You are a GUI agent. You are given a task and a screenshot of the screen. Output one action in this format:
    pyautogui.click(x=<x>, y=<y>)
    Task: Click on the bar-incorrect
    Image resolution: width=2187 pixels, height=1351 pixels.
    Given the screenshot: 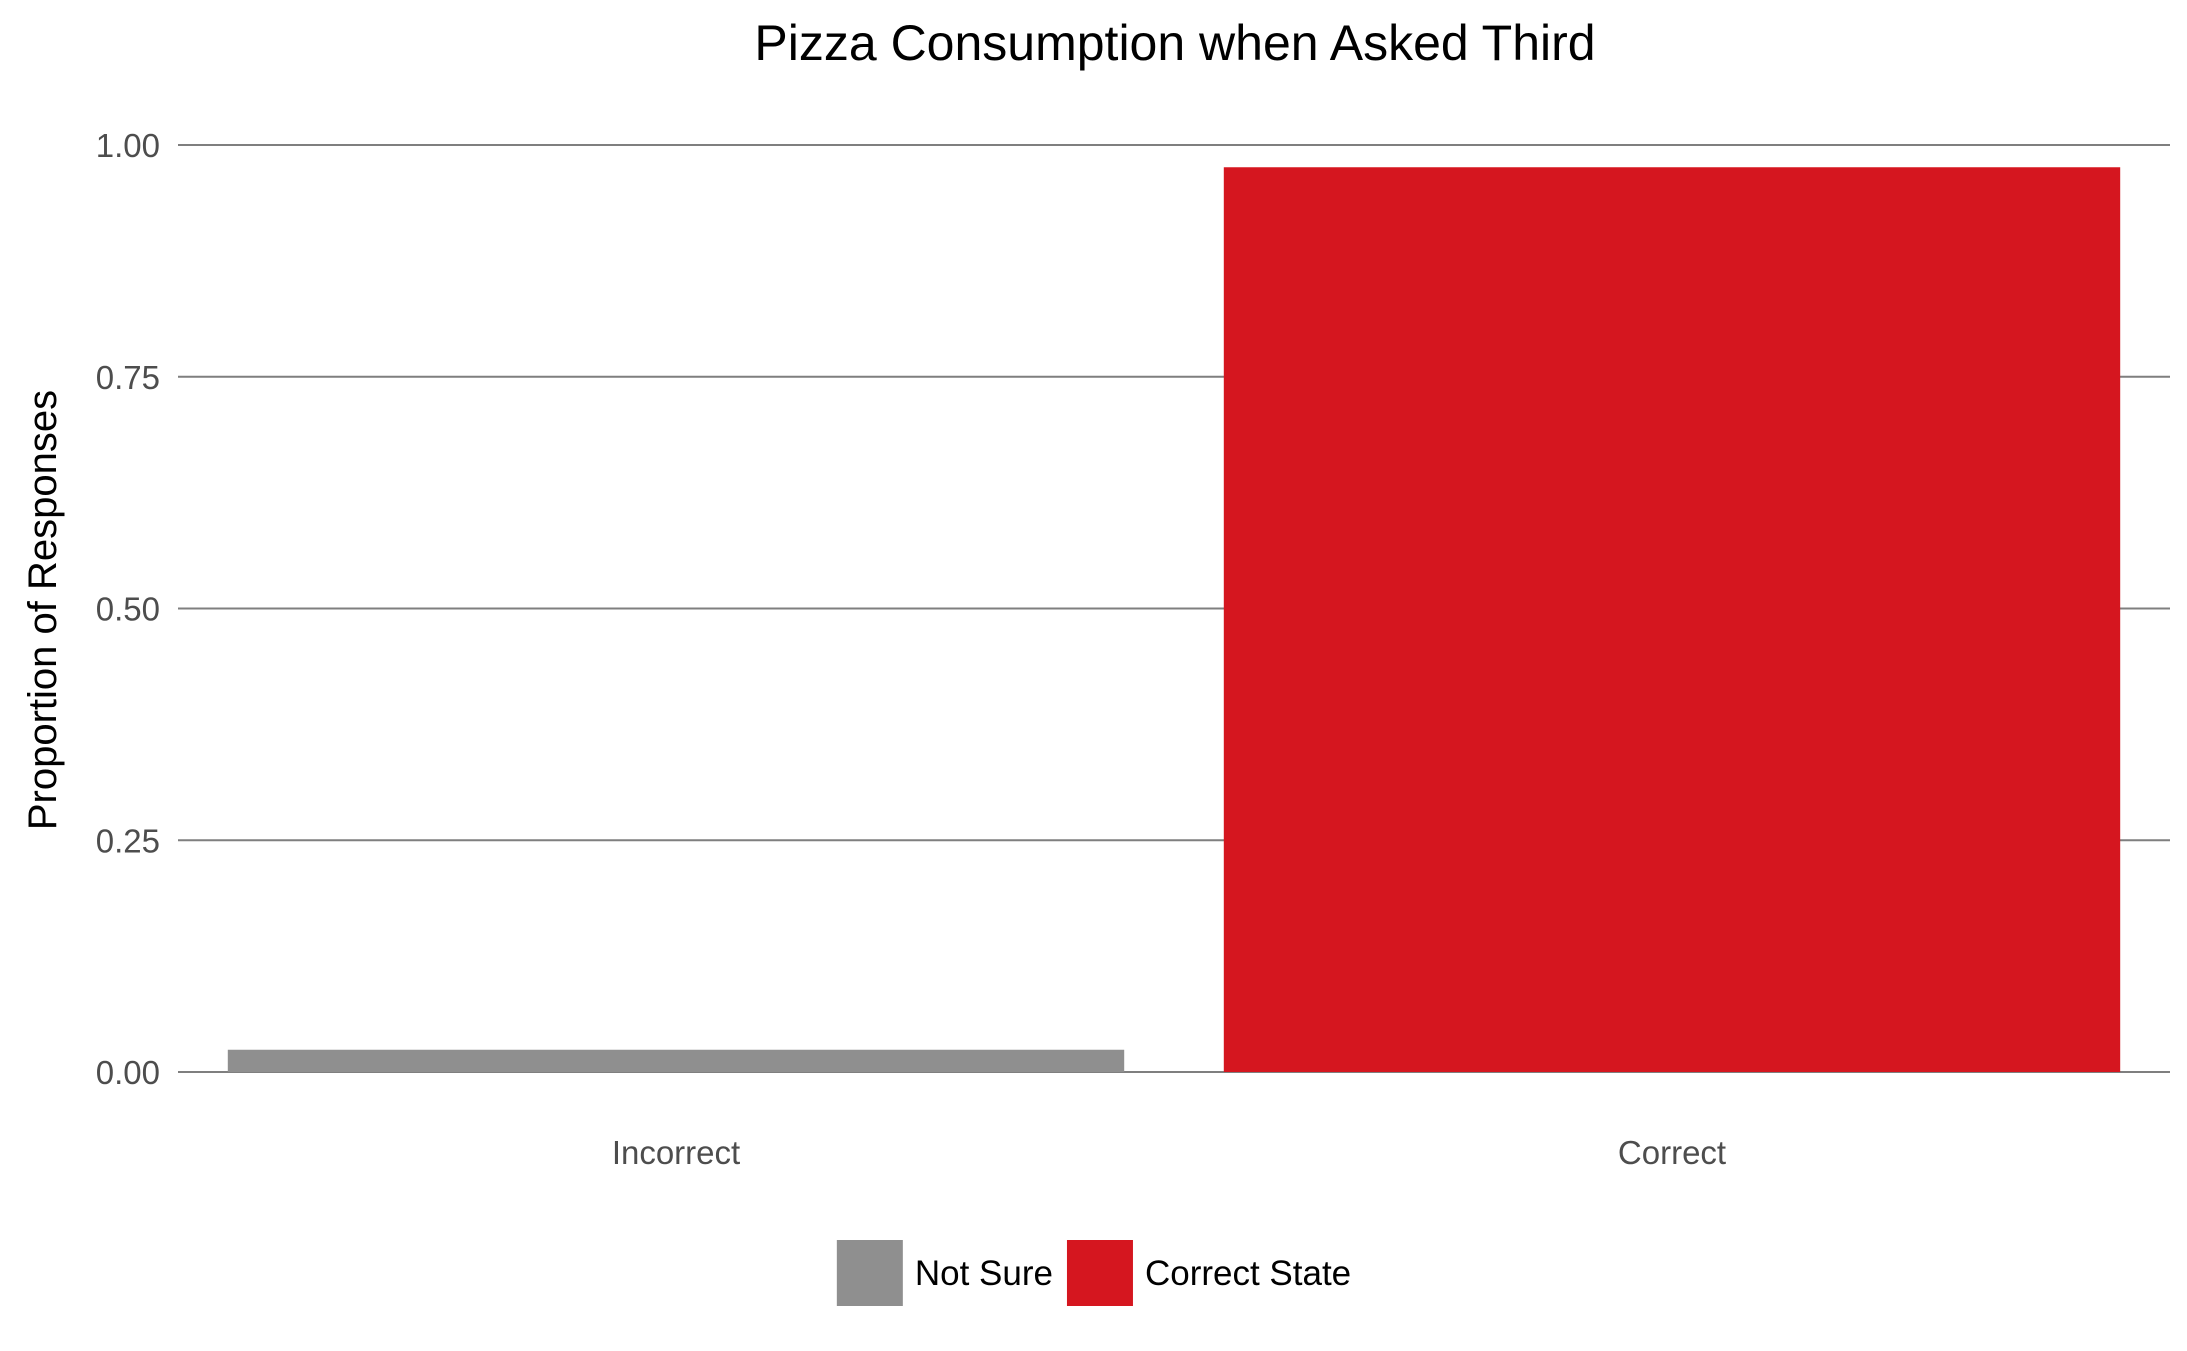 What is the action you would take?
    pyautogui.click(x=676, y=1060)
    